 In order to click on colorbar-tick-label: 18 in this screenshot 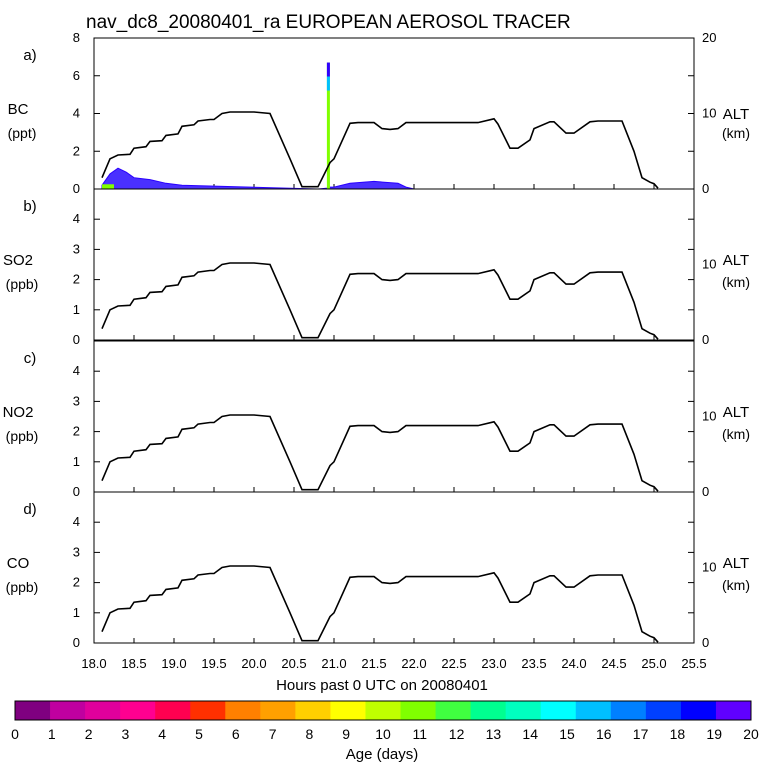, I will do `click(678, 734)`.